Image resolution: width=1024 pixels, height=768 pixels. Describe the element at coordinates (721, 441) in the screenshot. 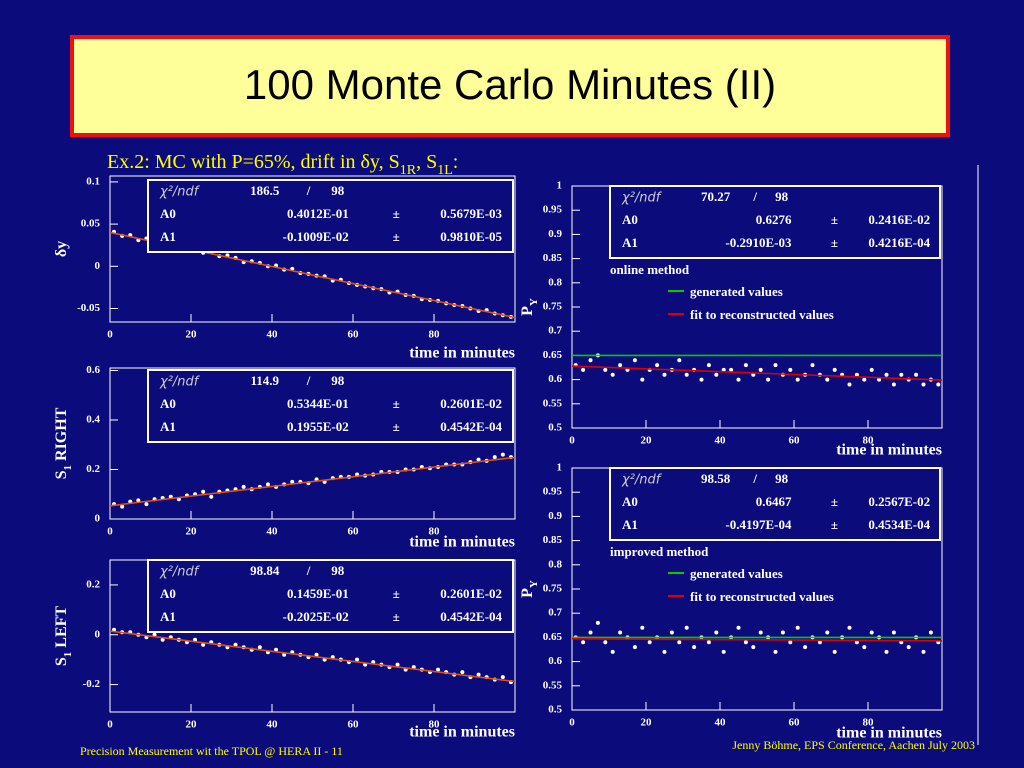

I see `x-tick-label: 40` at that location.